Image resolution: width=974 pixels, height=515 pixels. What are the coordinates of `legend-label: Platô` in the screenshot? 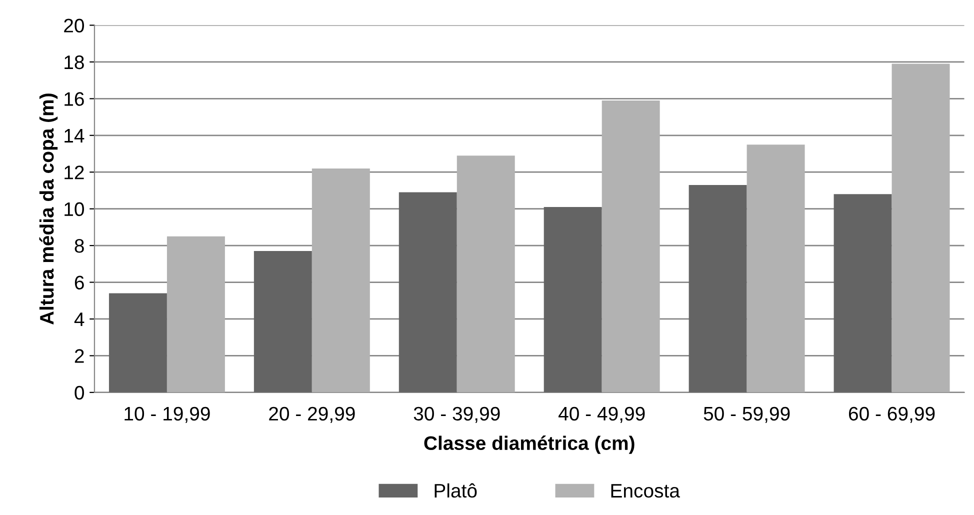 It's located at (455, 490).